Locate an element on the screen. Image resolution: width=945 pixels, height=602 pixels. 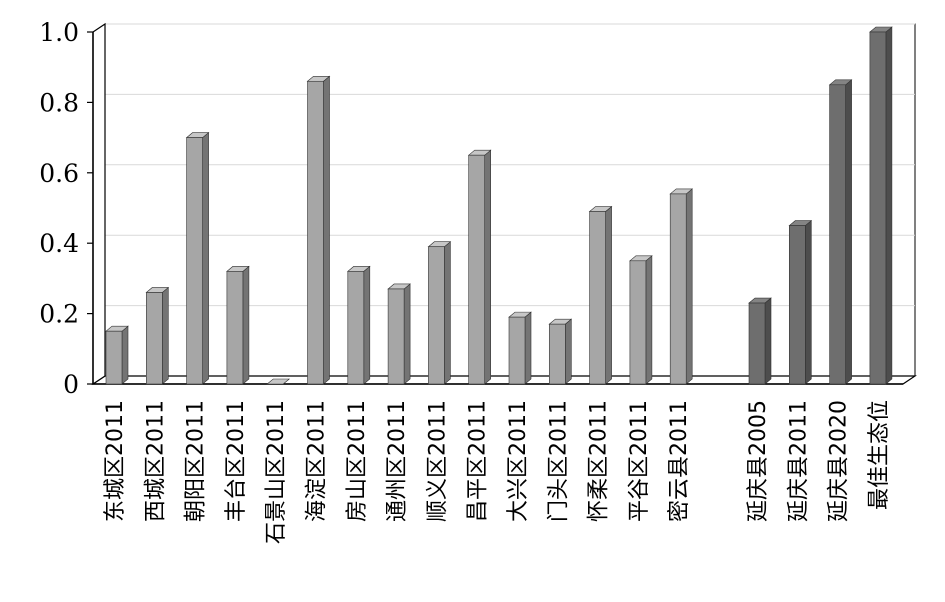
x-tick-label: 海淀区2011 is located at coordinates (317, 461).